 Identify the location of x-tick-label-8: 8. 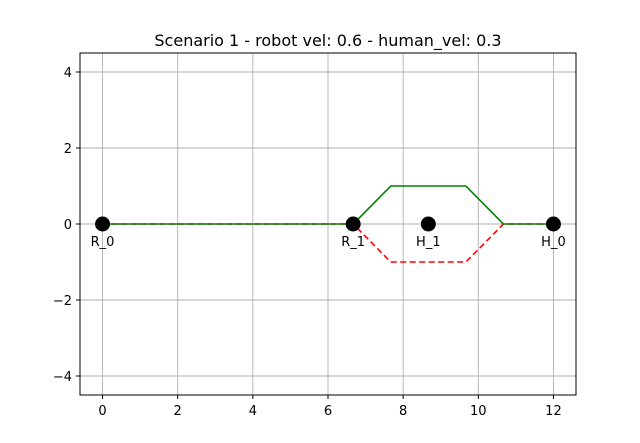
(403, 411).